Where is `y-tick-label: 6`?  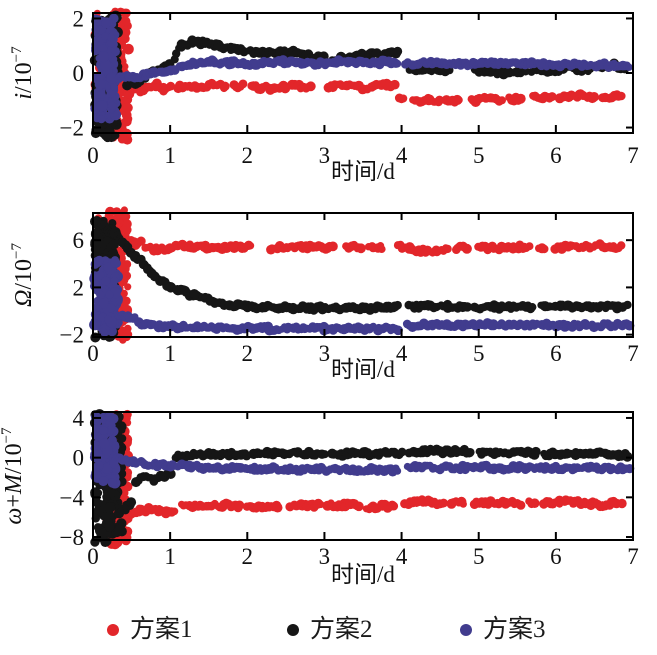
y-tick-label: 6 is located at coordinates (79, 240).